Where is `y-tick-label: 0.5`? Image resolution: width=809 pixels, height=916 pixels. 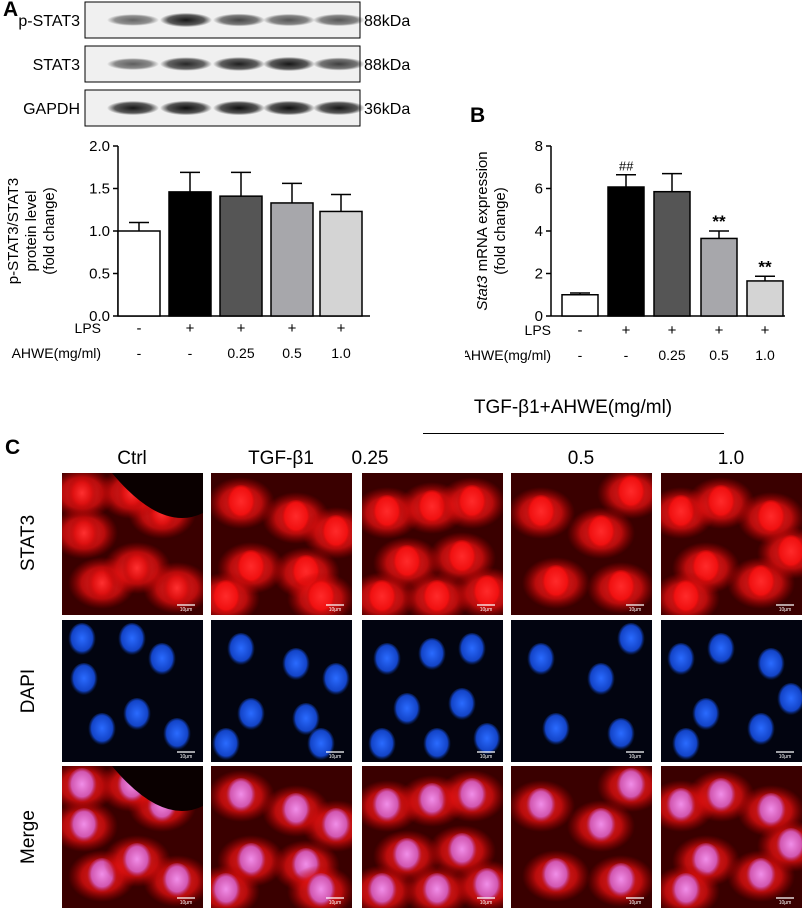
y-tick-label: 0.5 is located at coordinates (99, 274).